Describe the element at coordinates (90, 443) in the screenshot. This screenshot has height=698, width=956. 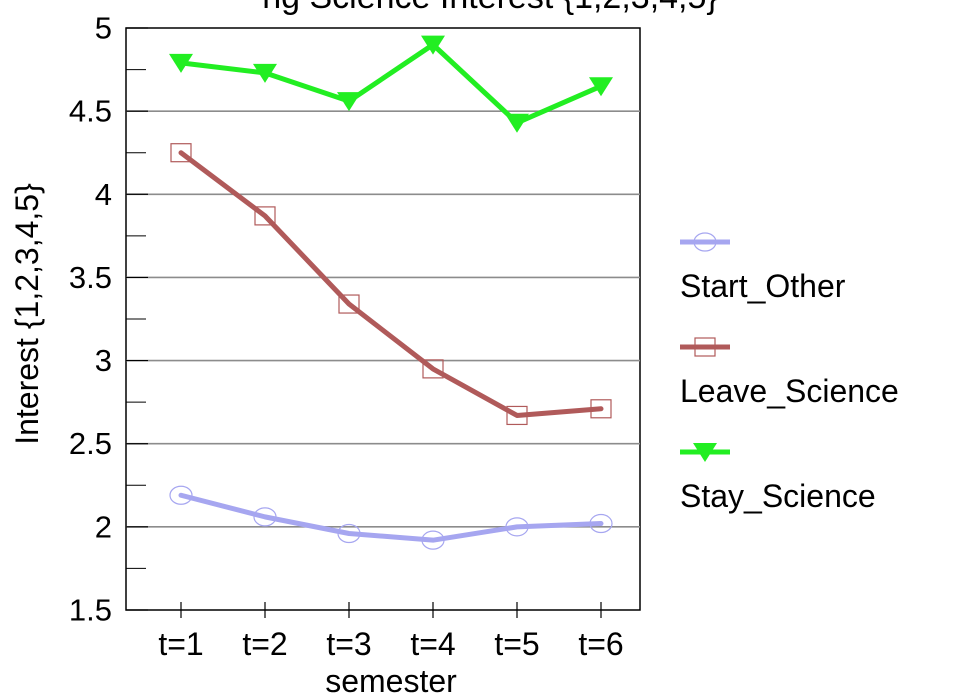
I see `y-tick-label: 2.5` at that location.